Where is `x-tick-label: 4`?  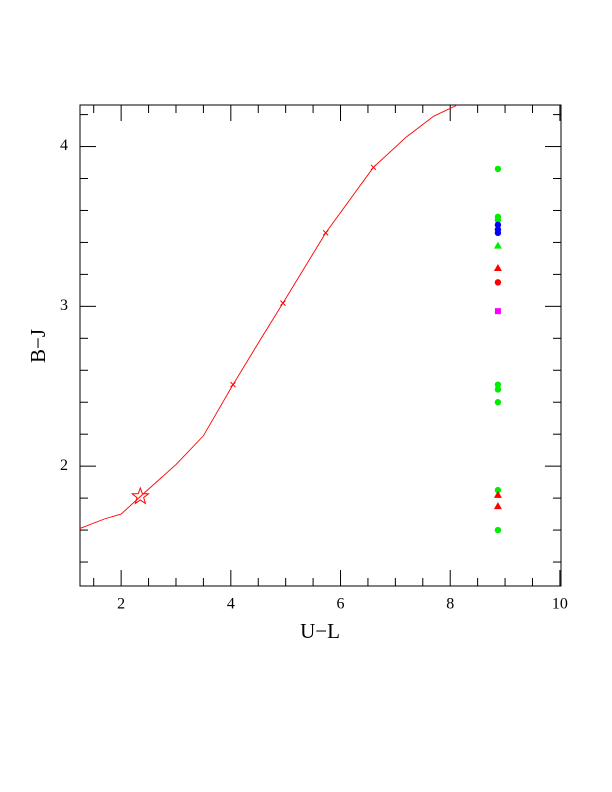
x-tick-label: 4 is located at coordinates (231, 604).